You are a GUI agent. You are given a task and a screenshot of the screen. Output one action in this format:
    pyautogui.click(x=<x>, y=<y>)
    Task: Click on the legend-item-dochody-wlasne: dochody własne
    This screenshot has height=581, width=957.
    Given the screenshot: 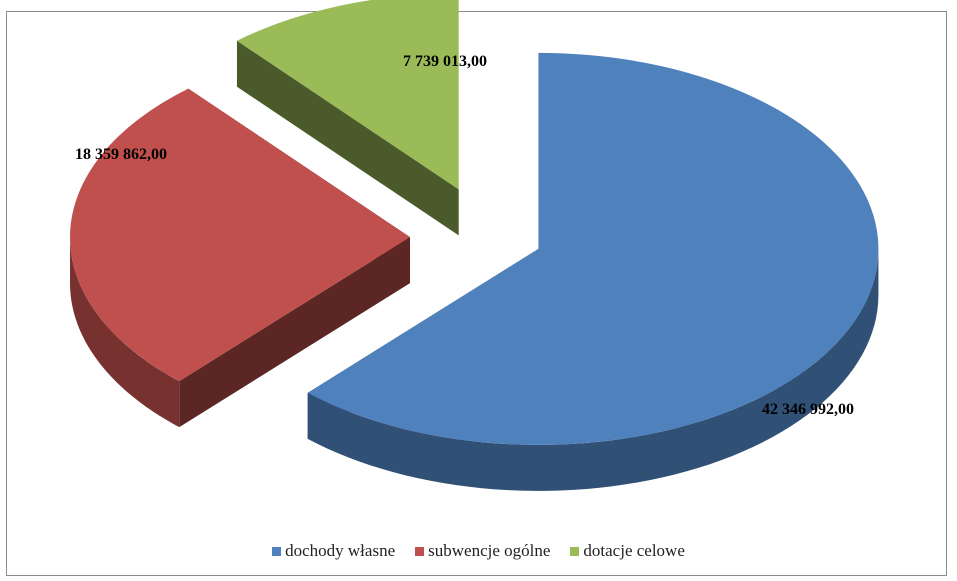 What is the action you would take?
    pyautogui.click(x=333, y=551)
    